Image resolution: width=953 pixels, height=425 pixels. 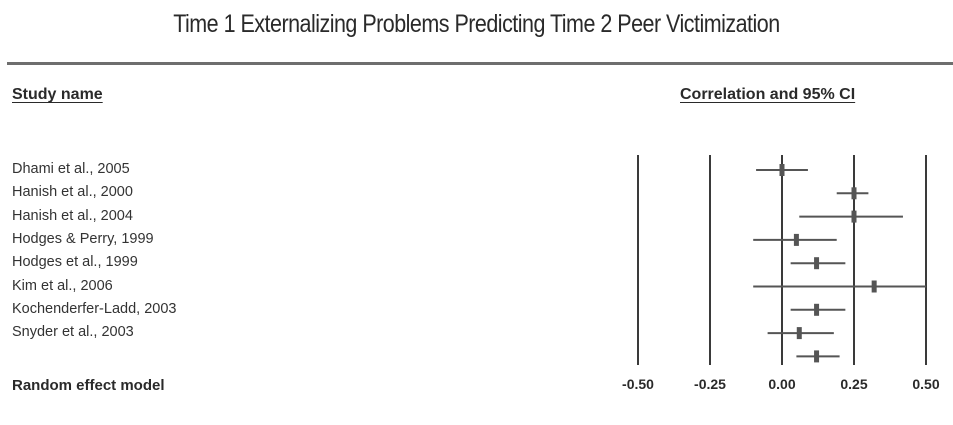 I want to click on study-label: Hanish et al., 2004, so click(x=72, y=215).